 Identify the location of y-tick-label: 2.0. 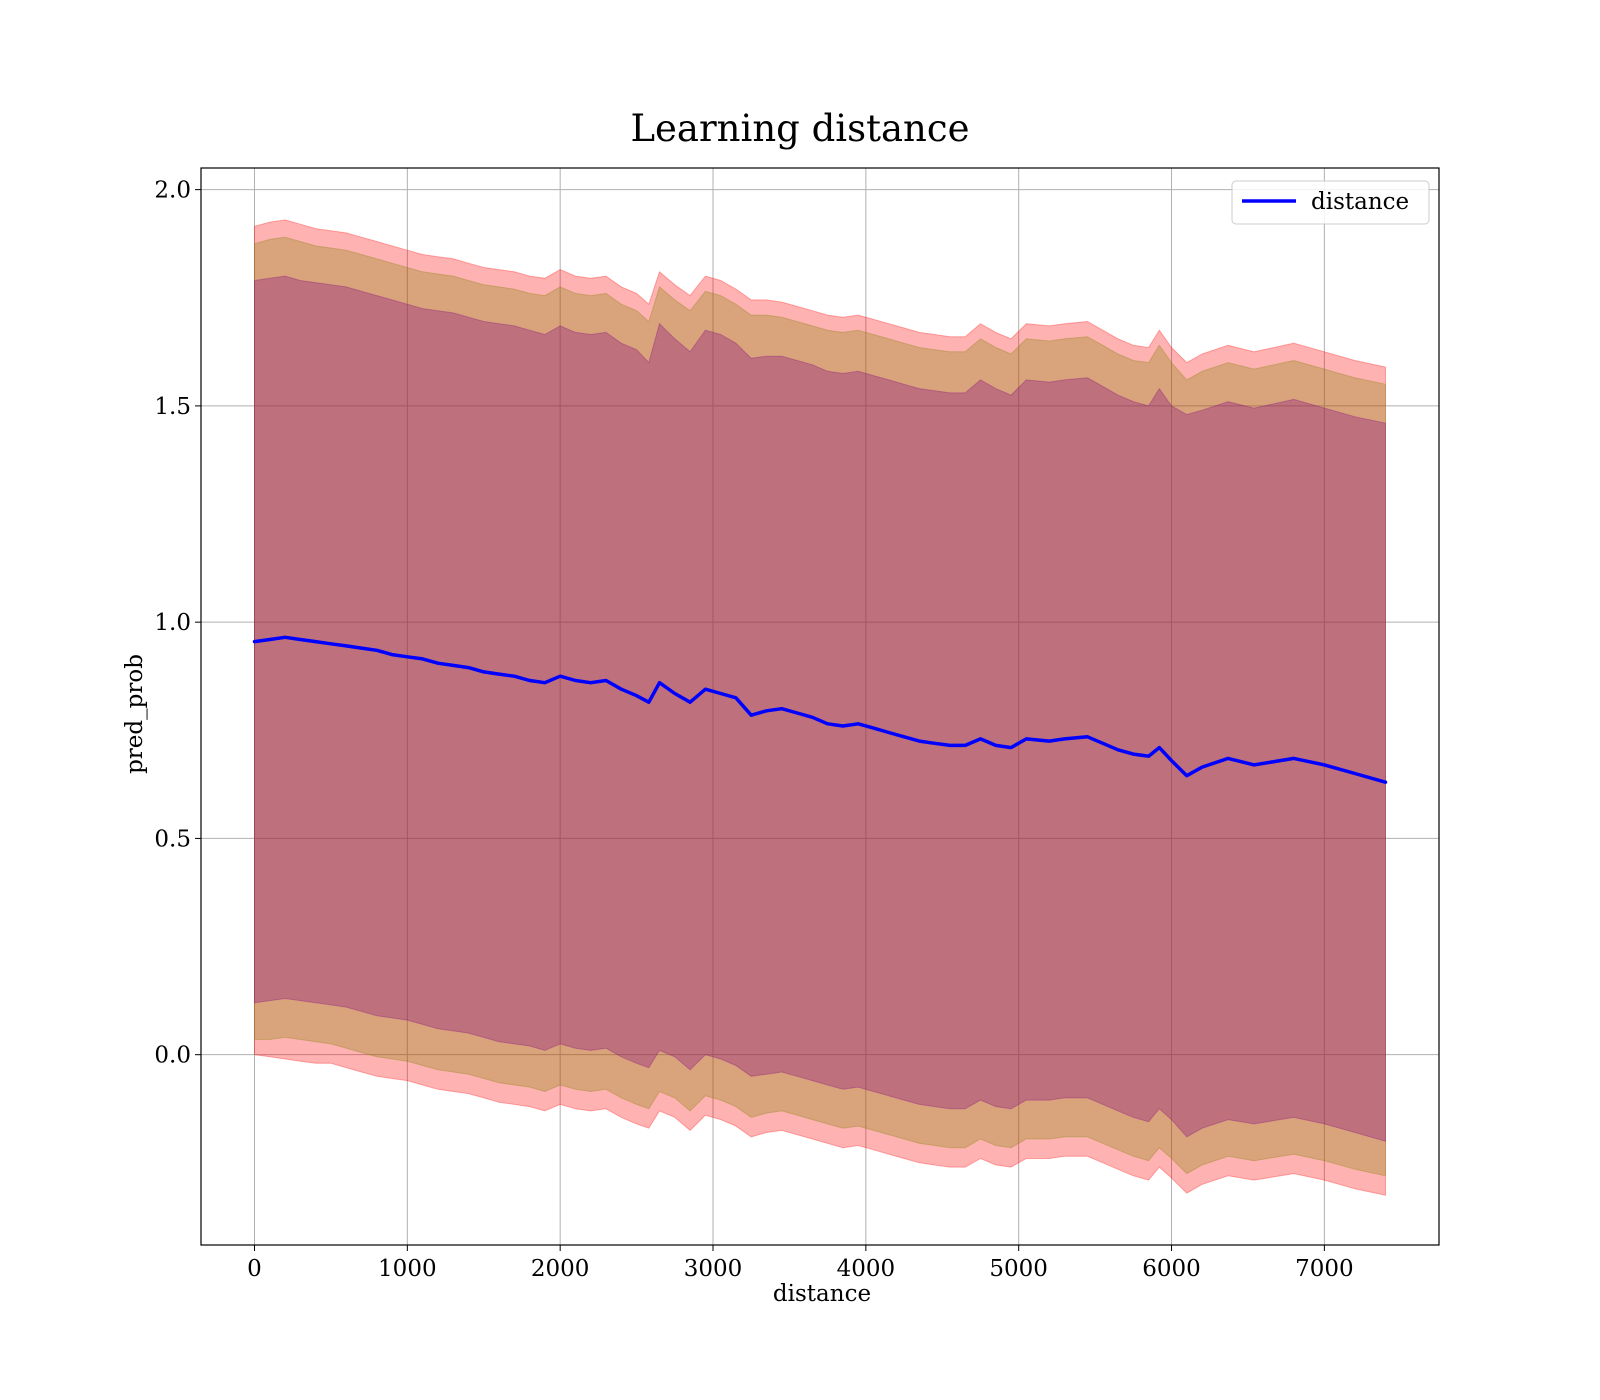
(172, 191).